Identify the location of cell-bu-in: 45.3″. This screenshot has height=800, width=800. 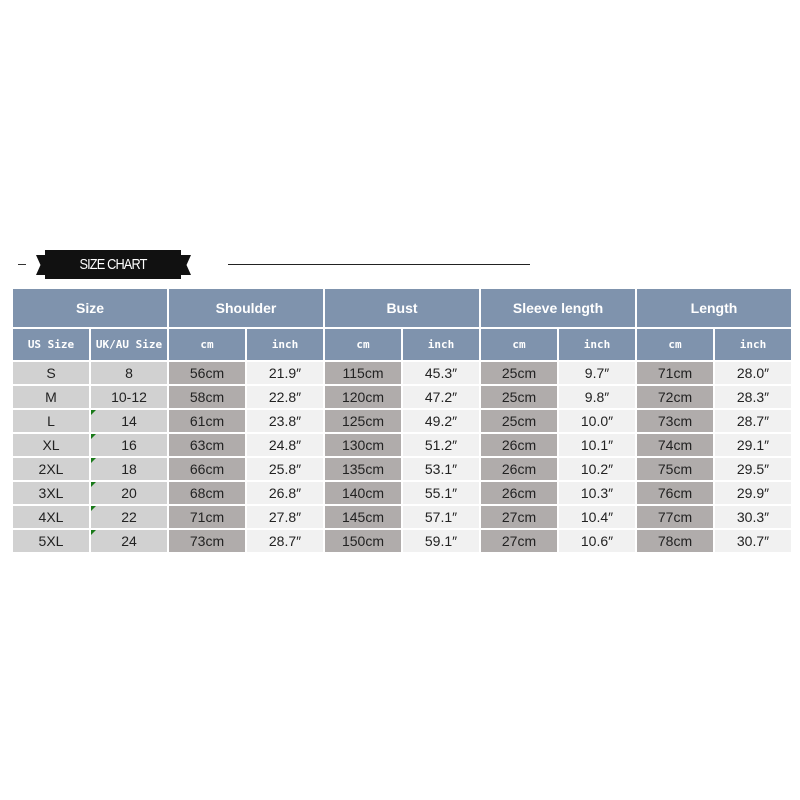
(441, 373).